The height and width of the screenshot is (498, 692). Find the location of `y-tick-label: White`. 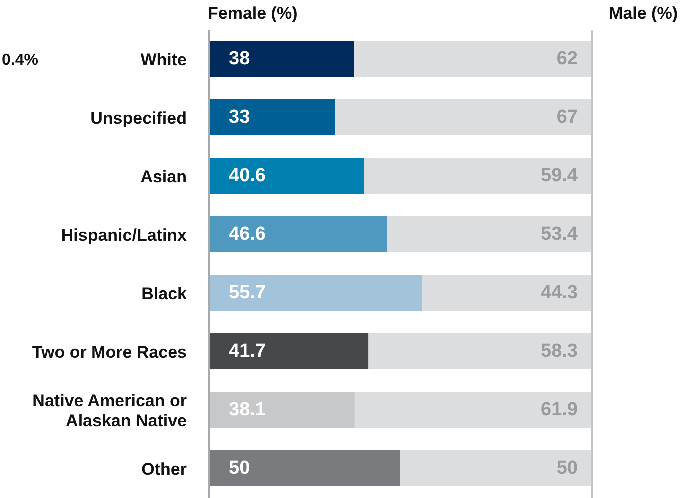

y-tick-label: White is located at coordinates (163, 59).